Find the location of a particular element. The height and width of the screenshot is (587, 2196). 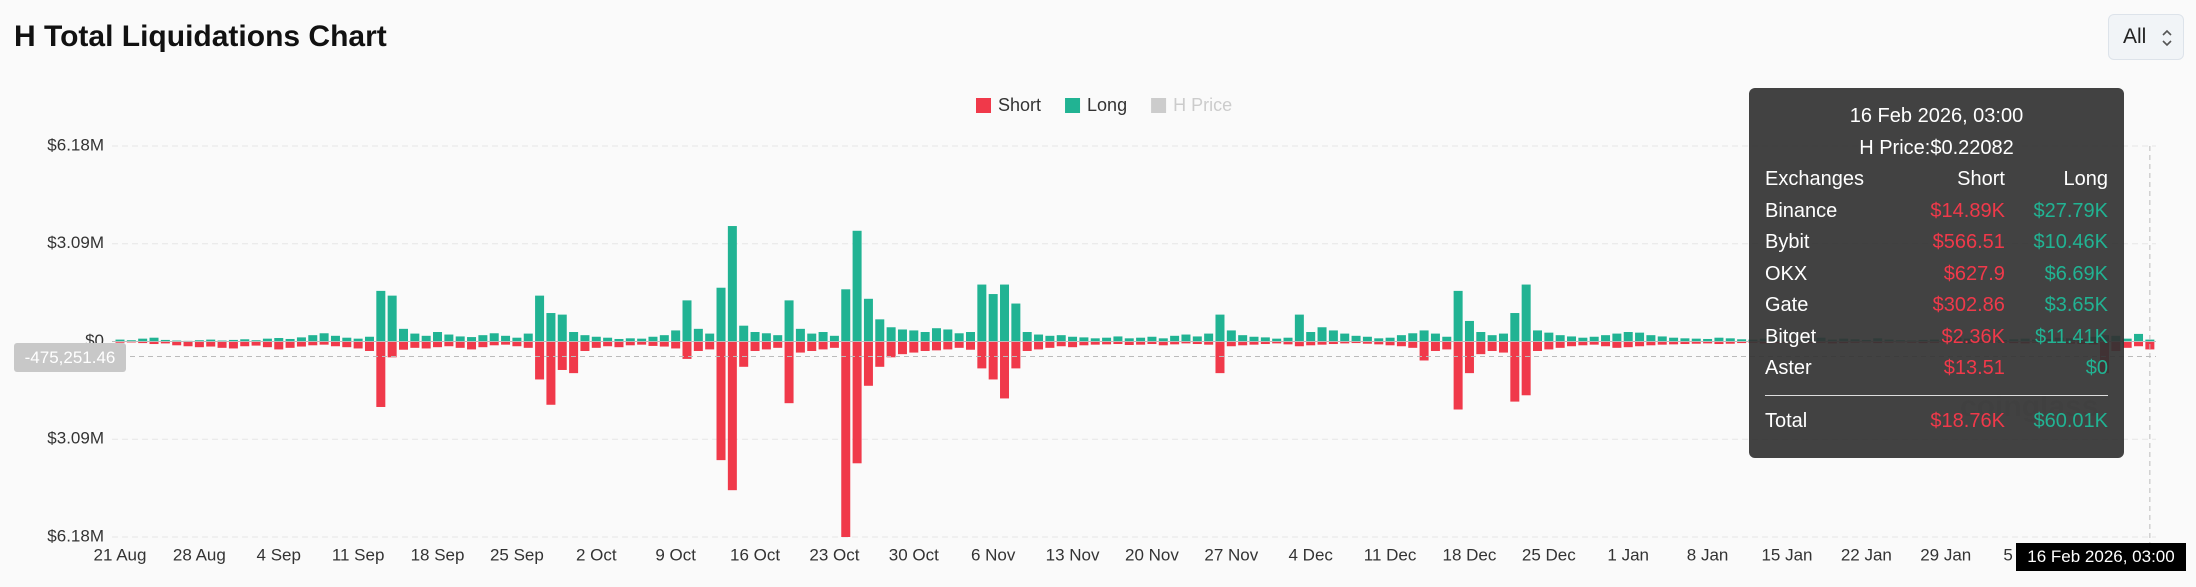

x-tick-label: 4 Dec is located at coordinates (1310, 554).